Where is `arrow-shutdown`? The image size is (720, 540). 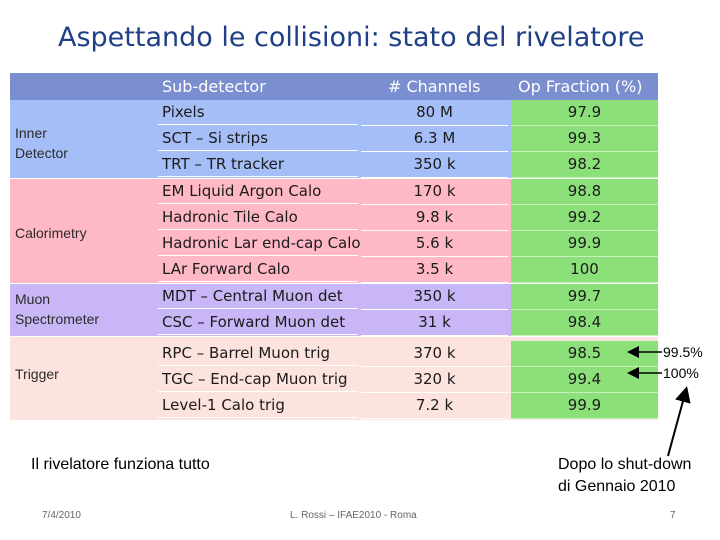 arrow-shutdown is located at coordinates (679, 421).